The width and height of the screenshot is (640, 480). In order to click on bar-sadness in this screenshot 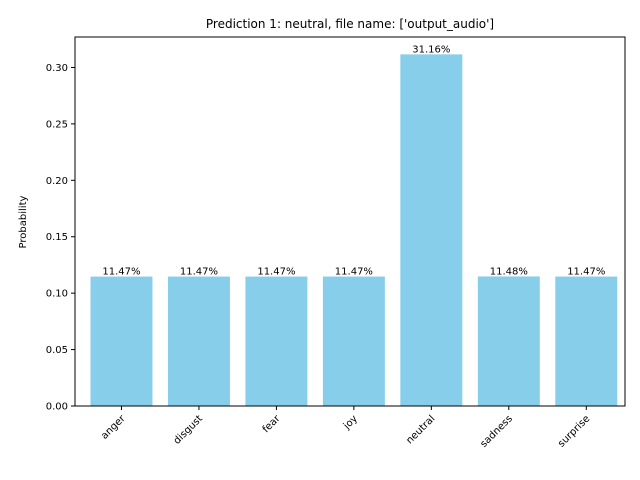, I will do `click(508, 341)`.